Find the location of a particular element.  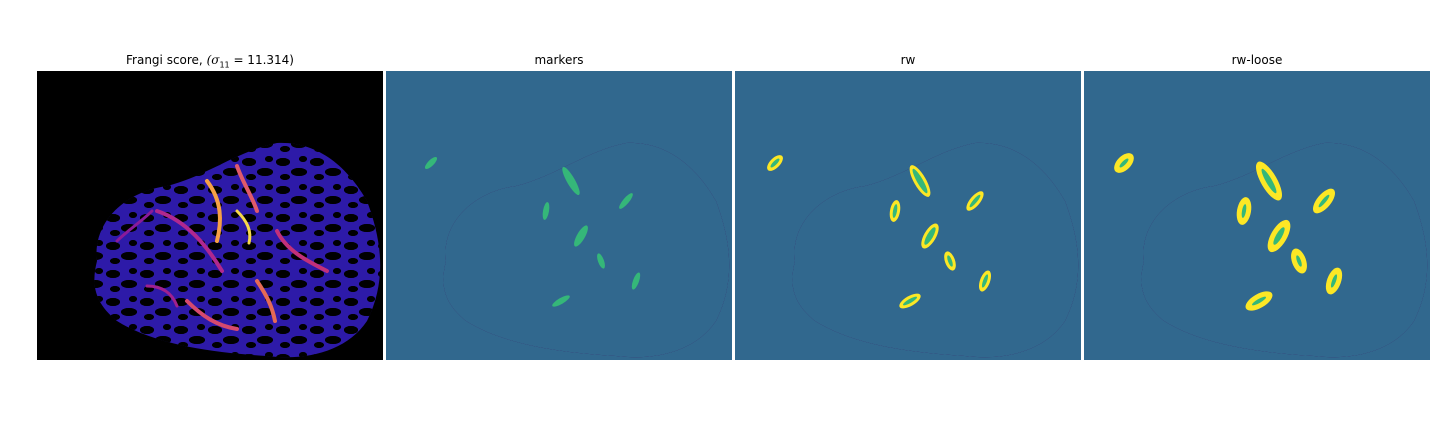

markers-title: markers is located at coordinates (559, 60).